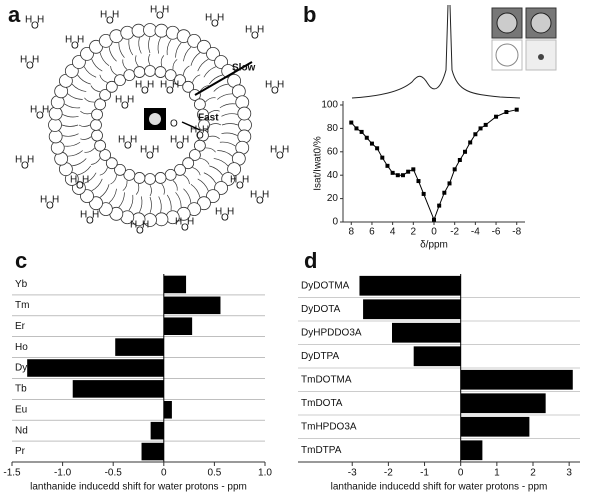 This screenshot has height=500, width=600. What do you see at coordinates (21, 368) in the screenshot?
I see `category-label: Dy` at bounding box center [21, 368].